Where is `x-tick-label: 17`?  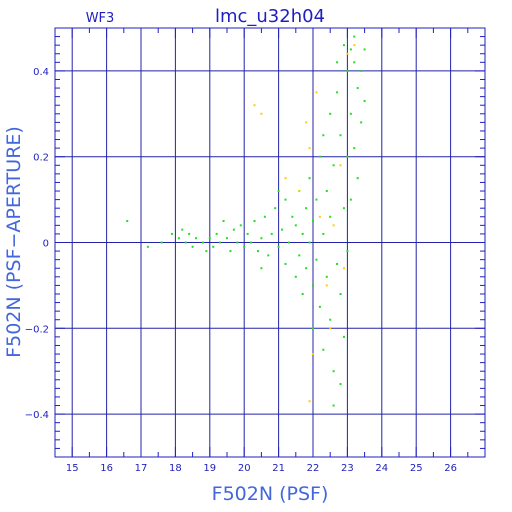 x-tick-label: 17 is located at coordinates (141, 468).